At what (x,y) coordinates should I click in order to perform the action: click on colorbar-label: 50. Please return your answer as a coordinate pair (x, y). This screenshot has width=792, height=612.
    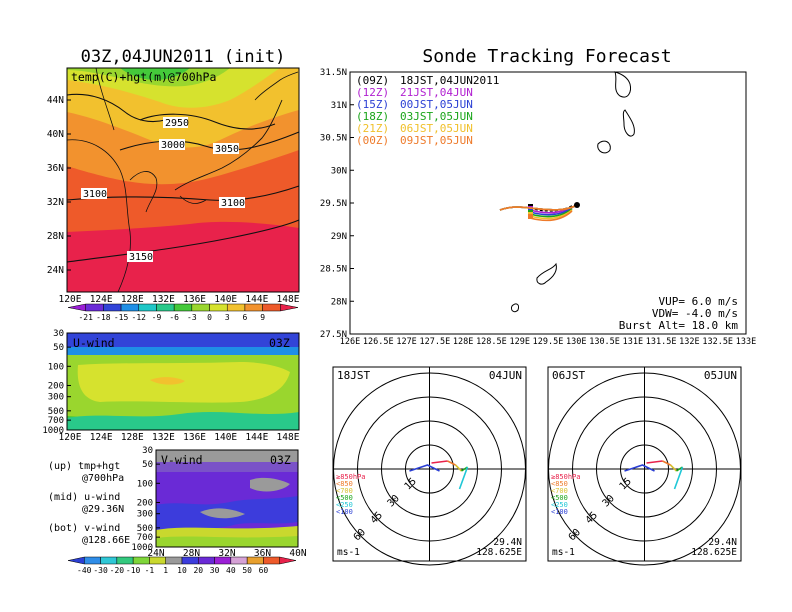
    Looking at the image, I should click on (247, 570).